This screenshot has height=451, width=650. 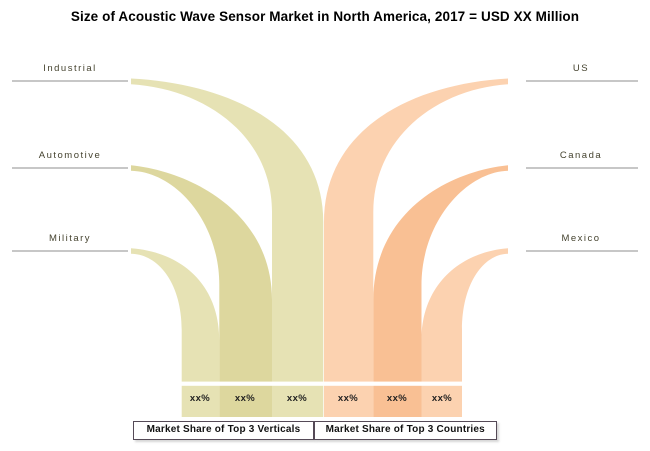 I want to click on share-value-us: xx%, so click(x=348, y=398).